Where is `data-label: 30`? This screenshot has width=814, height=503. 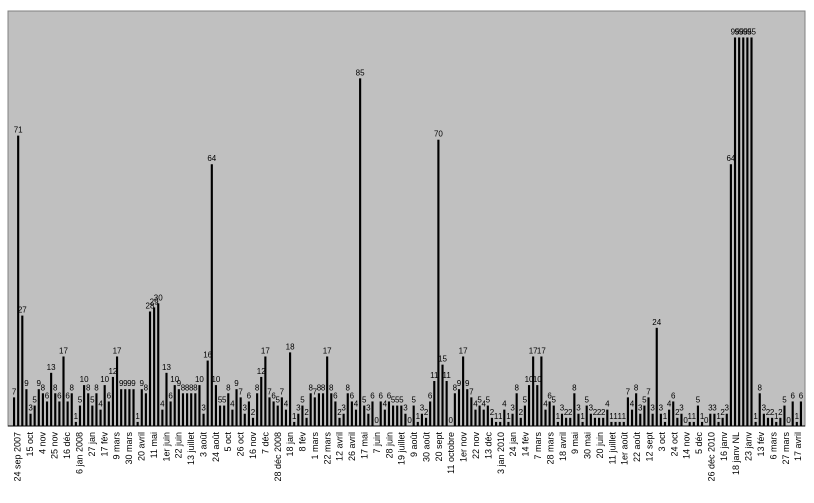 data-label: 30 is located at coordinates (158, 297).